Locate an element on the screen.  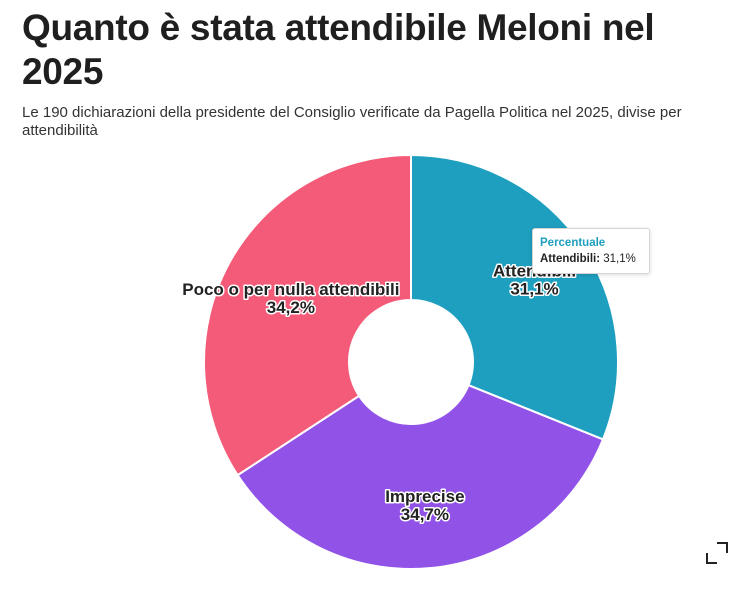
tooltip-value: 31,1% is located at coordinates (619, 259).